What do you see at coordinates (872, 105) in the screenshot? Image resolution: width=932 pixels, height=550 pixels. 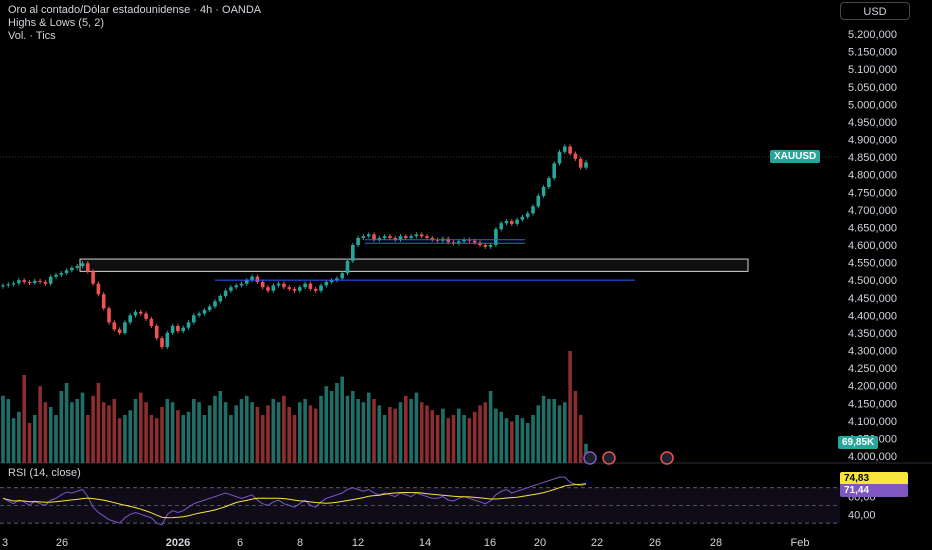 I see `price-axis-label: 5.000,000` at bounding box center [872, 105].